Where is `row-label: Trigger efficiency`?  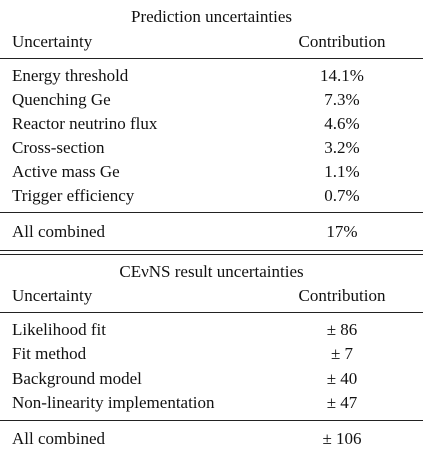
row-label: Trigger efficiency is located at coordinates (73, 195).